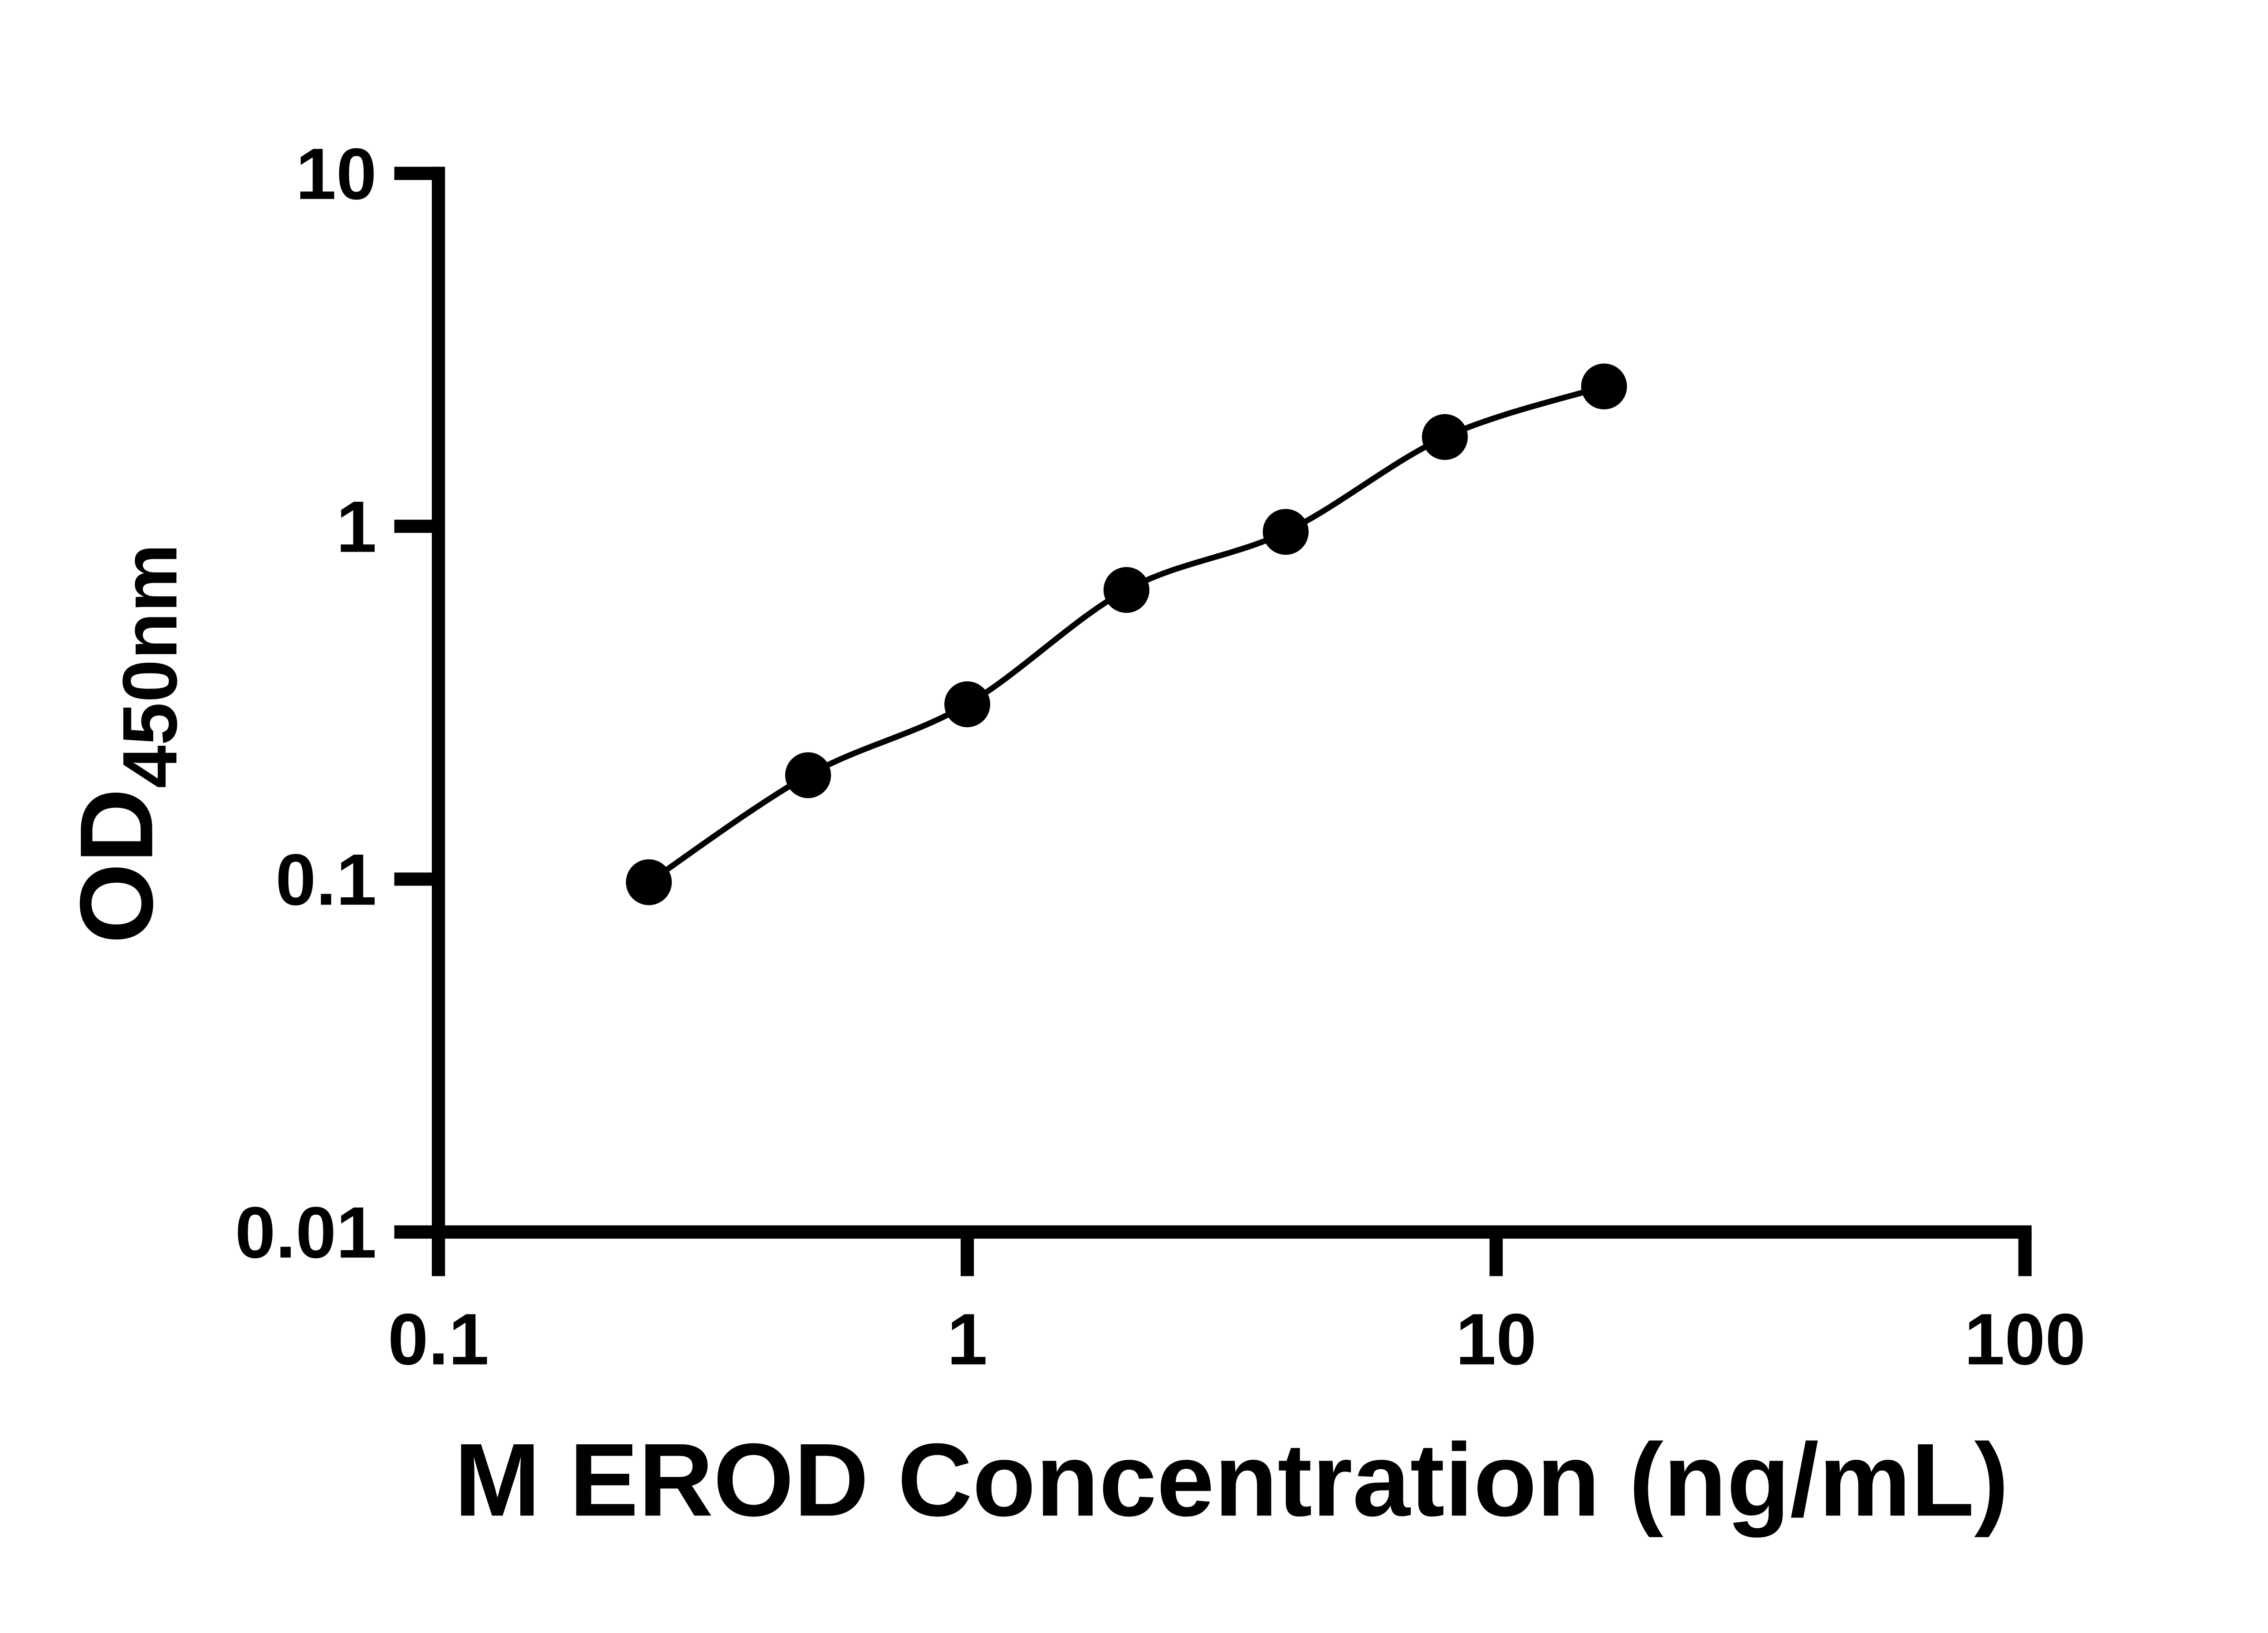 This screenshot has height=1633, width=2268. Describe the element at coordinates (116, 866) in the screenshot. I see `y-axis-title-main: OD` at that location.